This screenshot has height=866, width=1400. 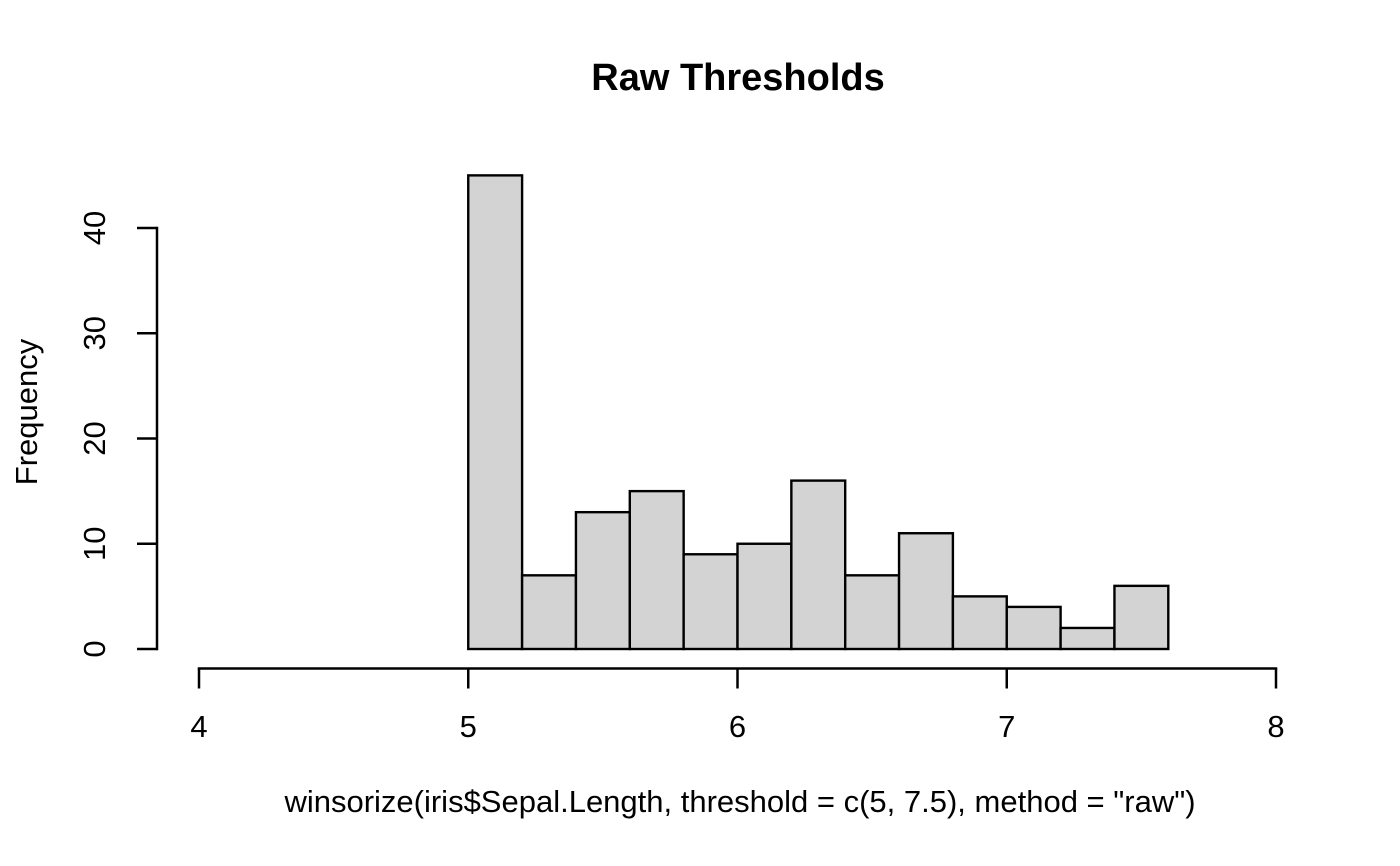 What do you see at coordinates (468, 726) in the screenshot?
I see `x-tick-label: 5` at bounding box center [468, 726].